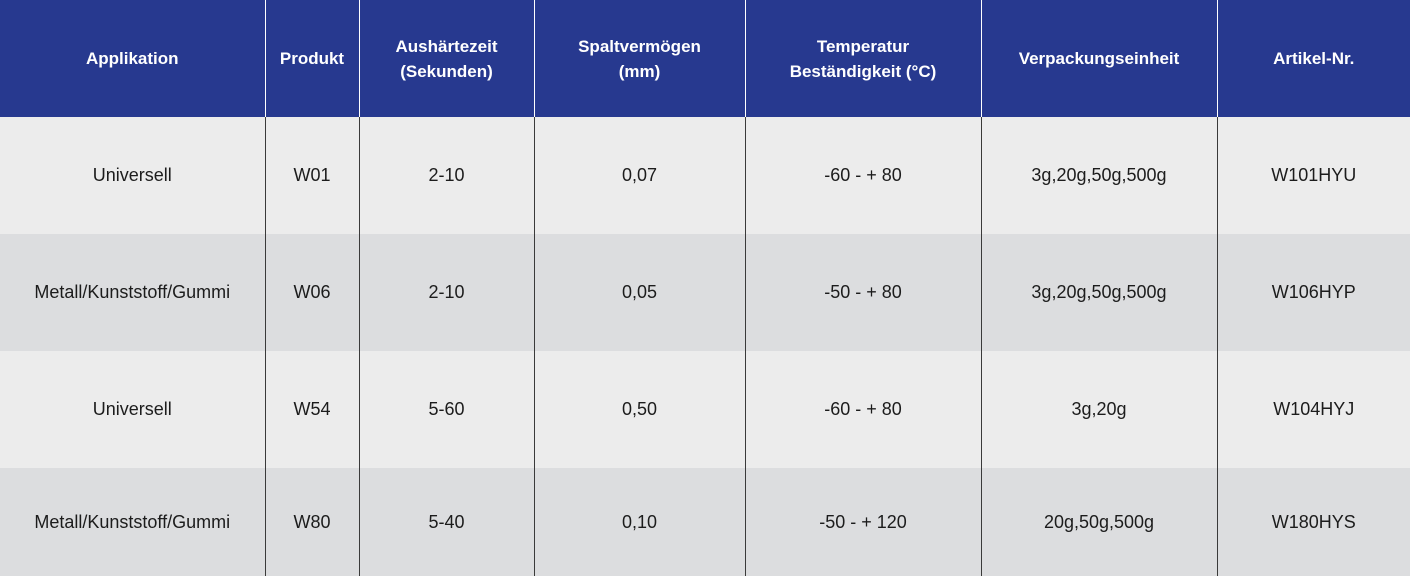 This screenshot has width=1410, height=576. Describe the element at coordinates (639, 292) in the screenshot. I see `cell-spaltvermoegen: 0,05` at that location.